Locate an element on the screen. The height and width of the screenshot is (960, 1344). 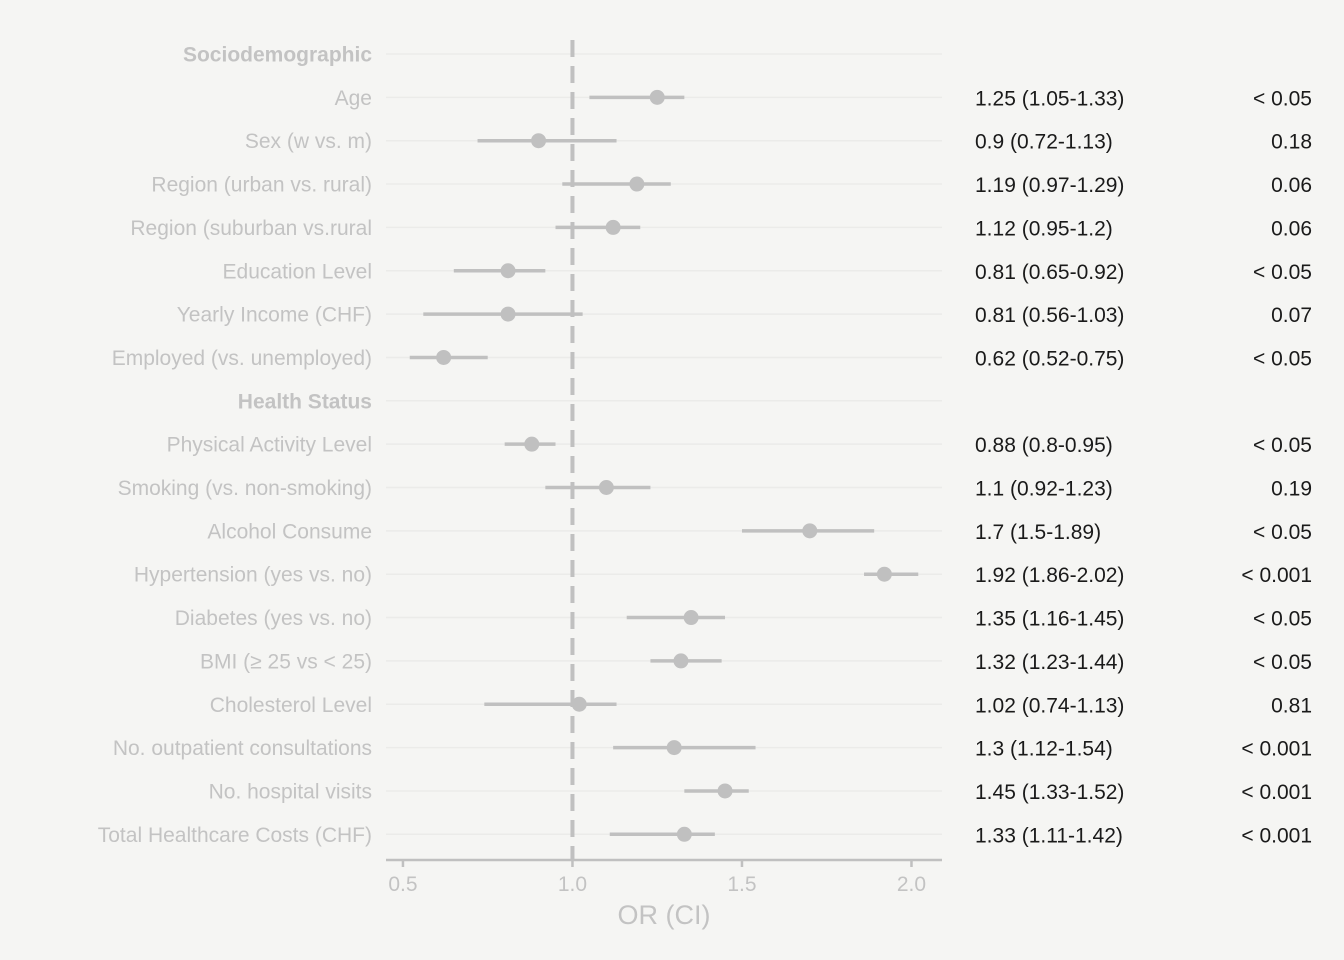
or-ci-text: 1.92 (1.86-2.02) is located at coordinates (1049, 575).